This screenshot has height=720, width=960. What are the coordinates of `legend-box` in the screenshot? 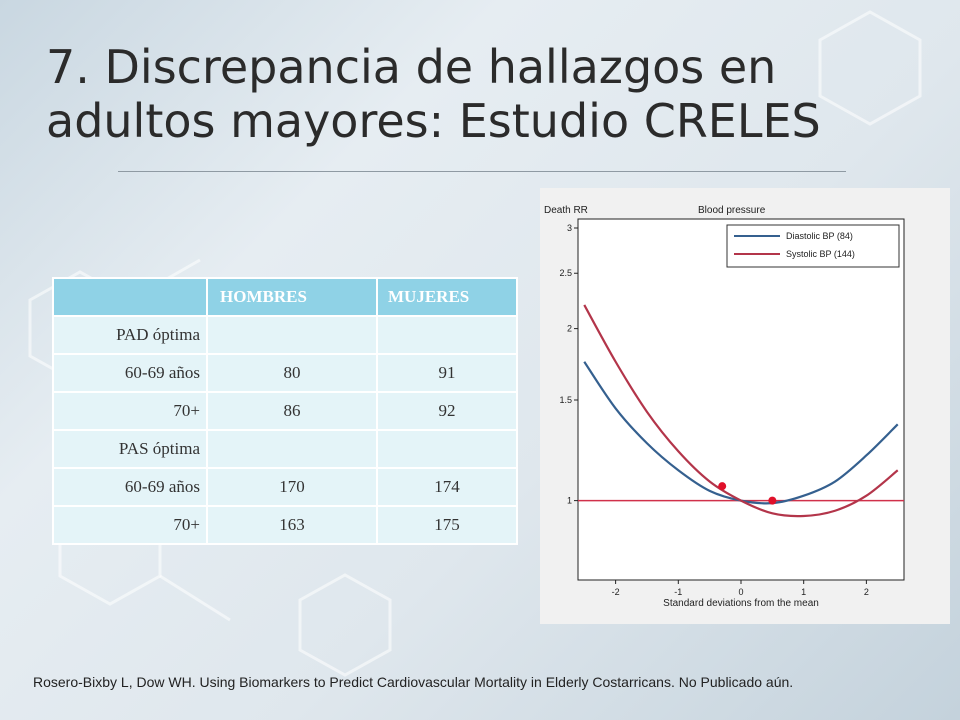 It's located at (813, 246).